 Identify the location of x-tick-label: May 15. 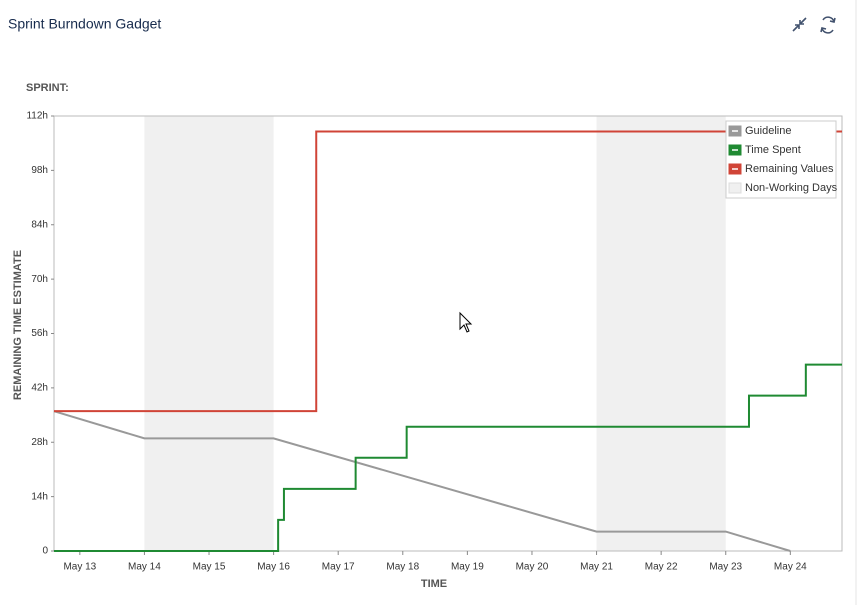
(209, 567).